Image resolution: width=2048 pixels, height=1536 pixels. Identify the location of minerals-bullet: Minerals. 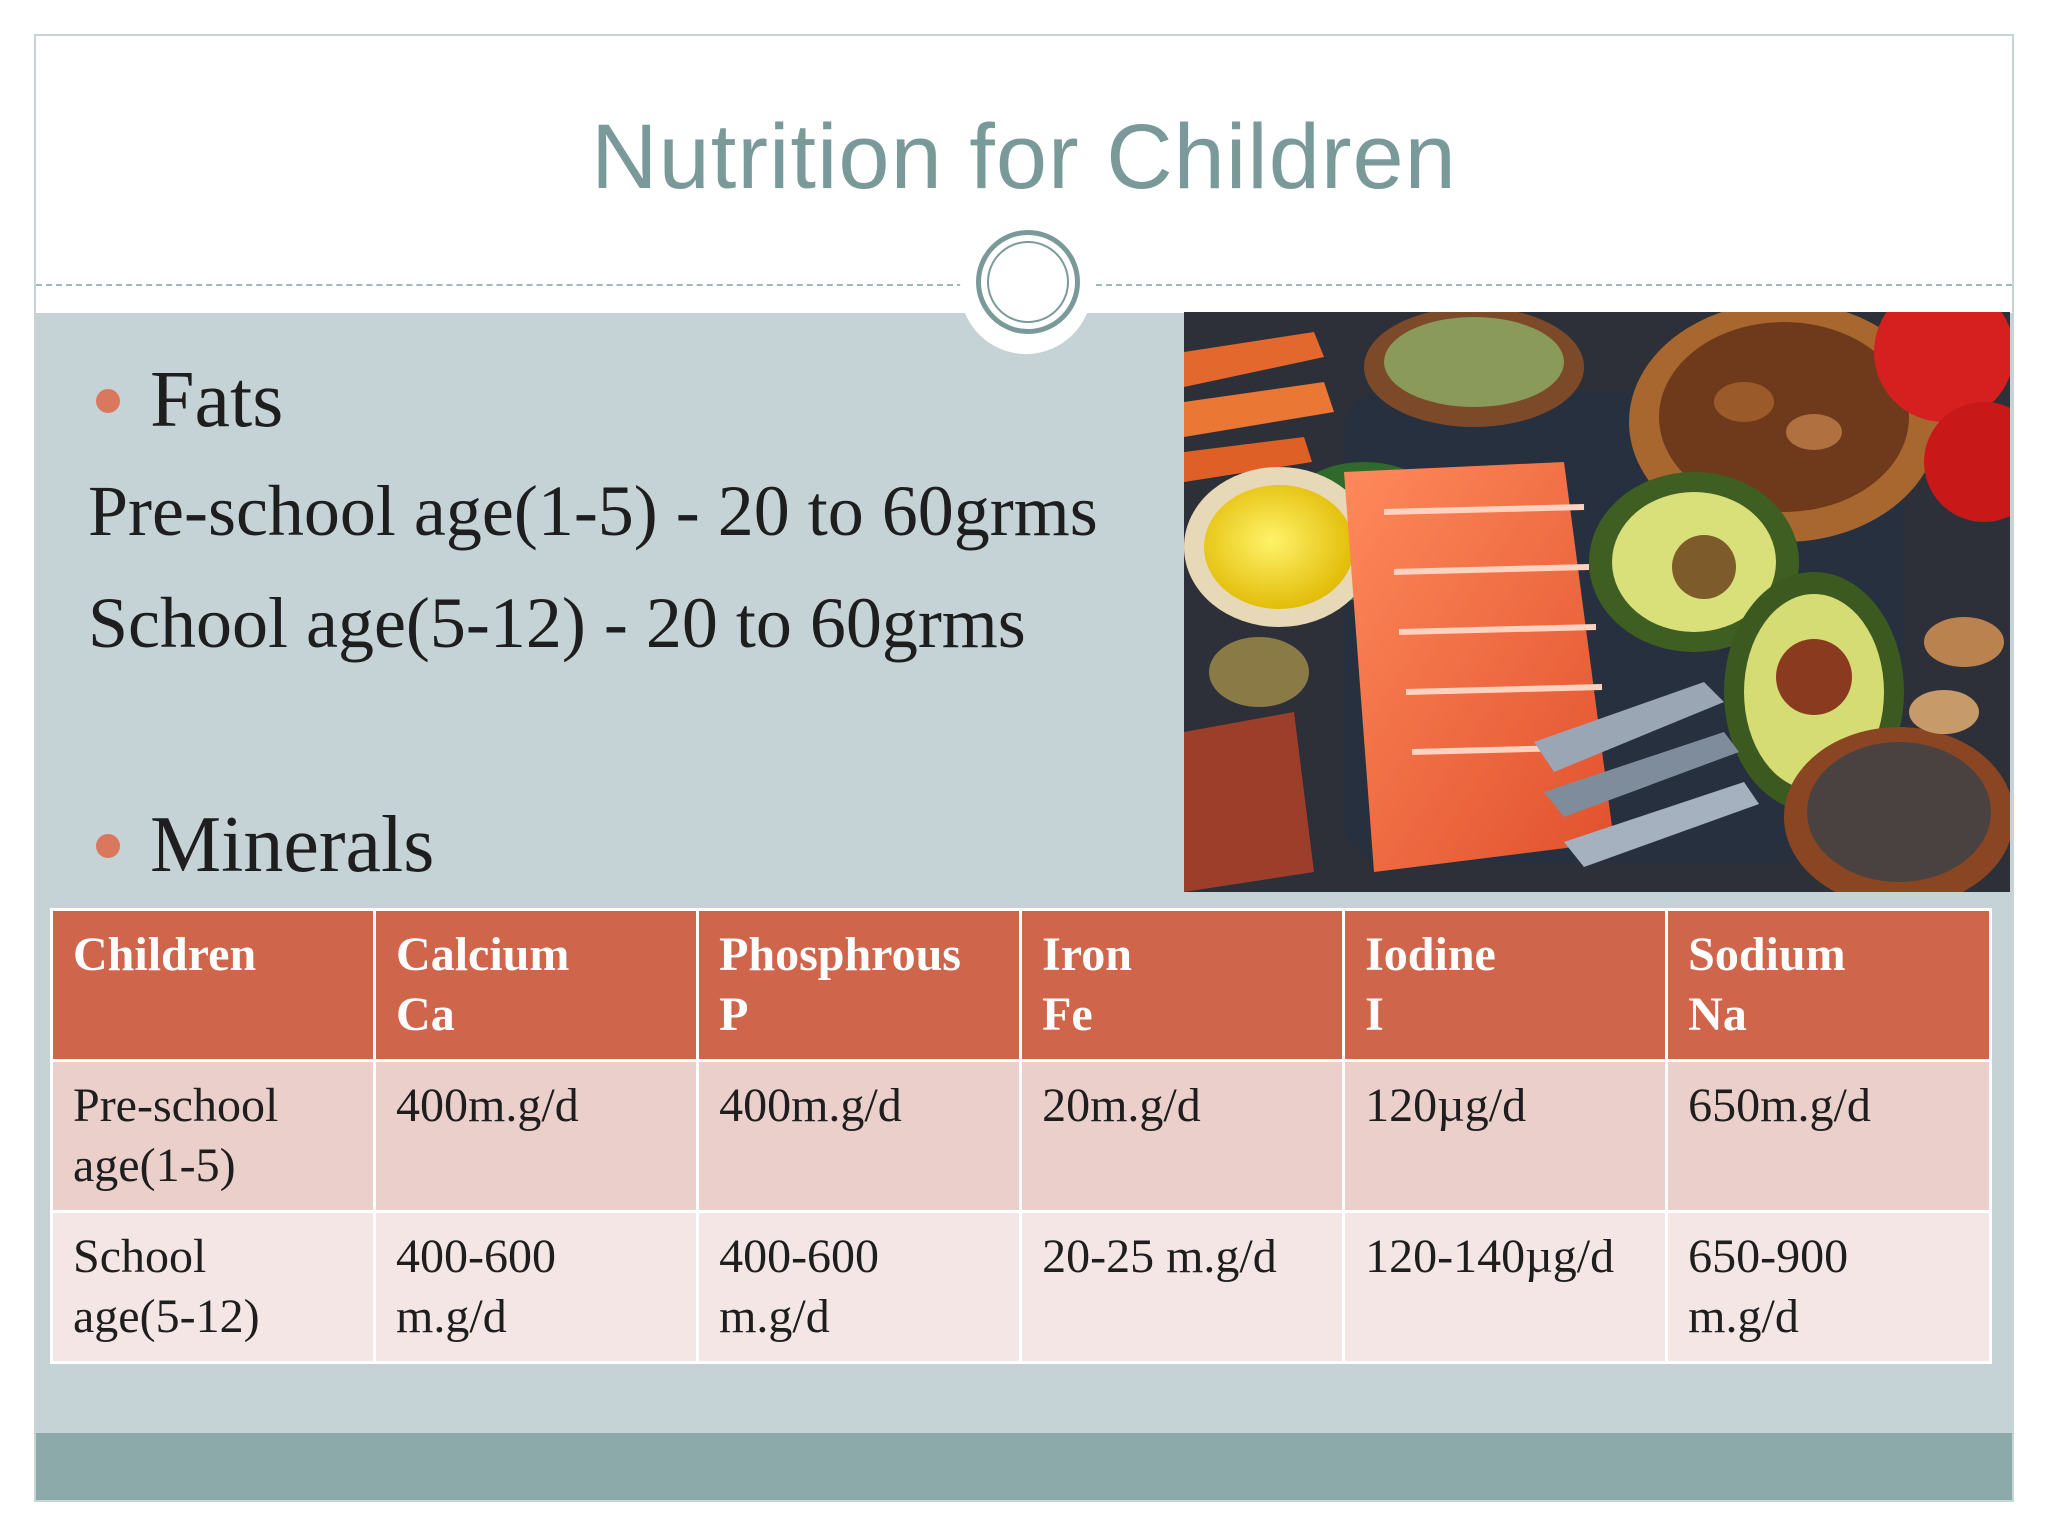
(265, 845).